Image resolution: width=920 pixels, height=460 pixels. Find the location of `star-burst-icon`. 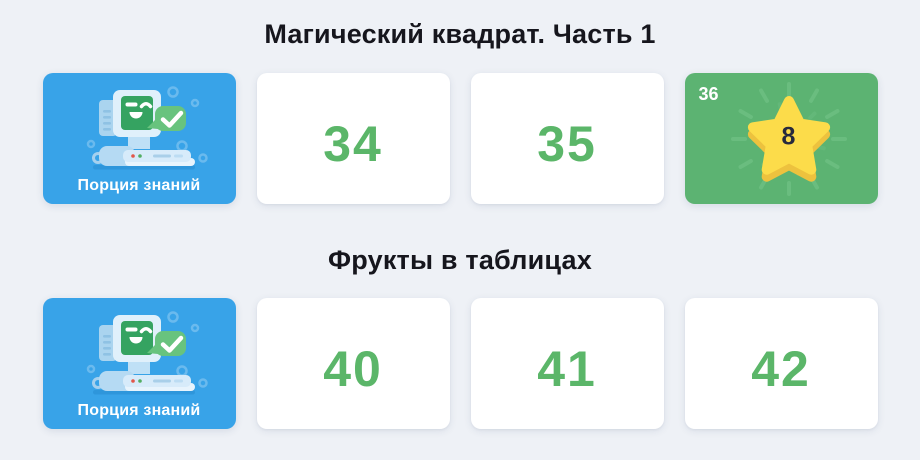

star-burst-icon is located at coordinates (788, 139).